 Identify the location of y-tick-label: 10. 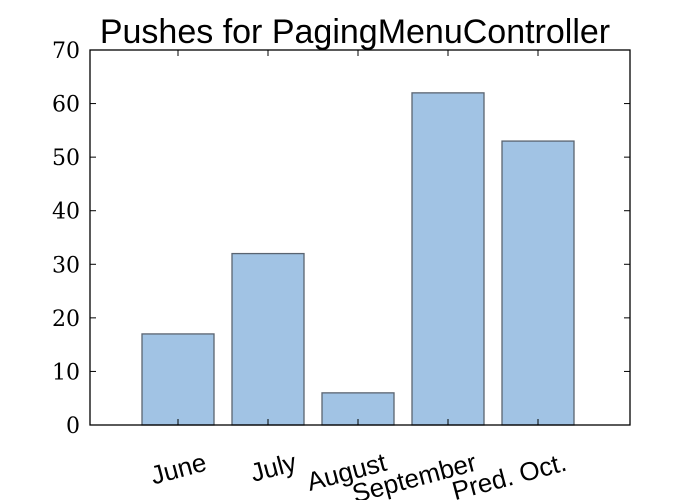
(66, 372).